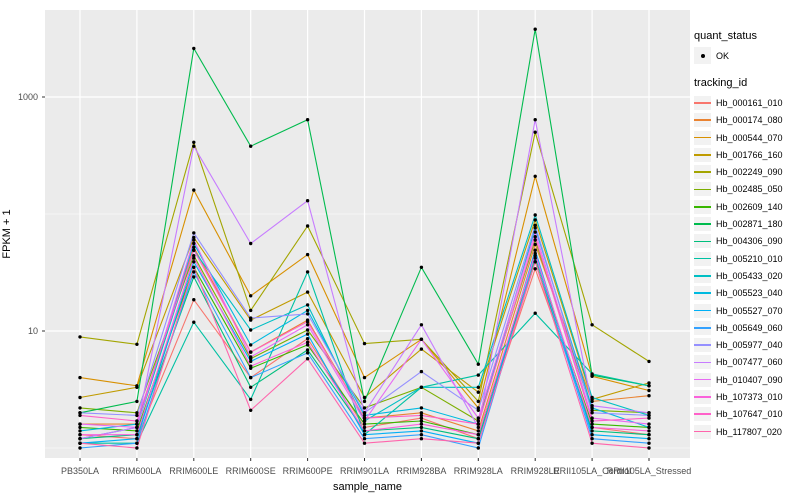 This screenshot has width=800, height=500. I want to click on x-tick-label: RRIM600LA, so click(137, 471).